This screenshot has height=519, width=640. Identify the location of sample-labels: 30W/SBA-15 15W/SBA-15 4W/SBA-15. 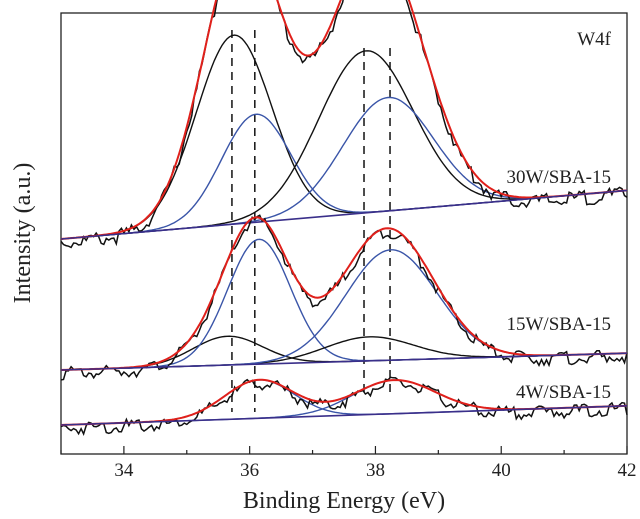
(559, 285).